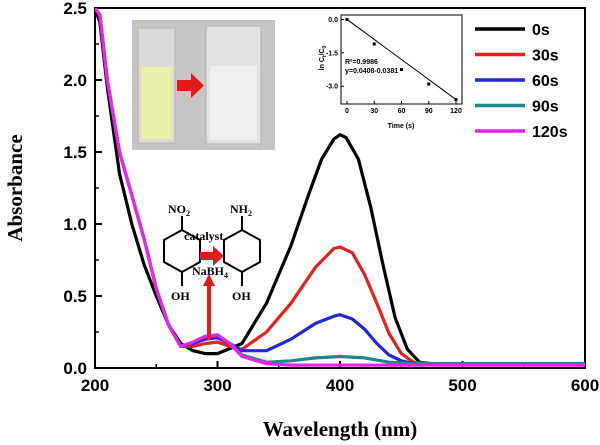  What do you see at coordinates (323, 57) in the screenshot?
I see `inset-y-title: ln Ct/C0` at bounding box center [323, 57].